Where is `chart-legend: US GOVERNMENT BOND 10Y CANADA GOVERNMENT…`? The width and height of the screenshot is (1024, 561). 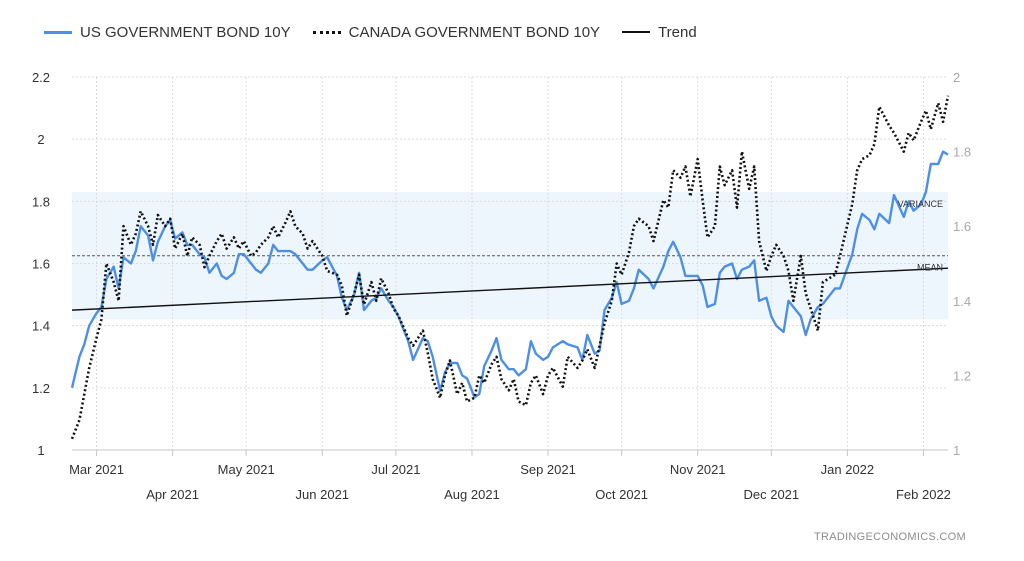
chart-legend: US GOVERNMENT BOND 10Y CANADA GOVERNMENT… is located at coordinates (381, 32).